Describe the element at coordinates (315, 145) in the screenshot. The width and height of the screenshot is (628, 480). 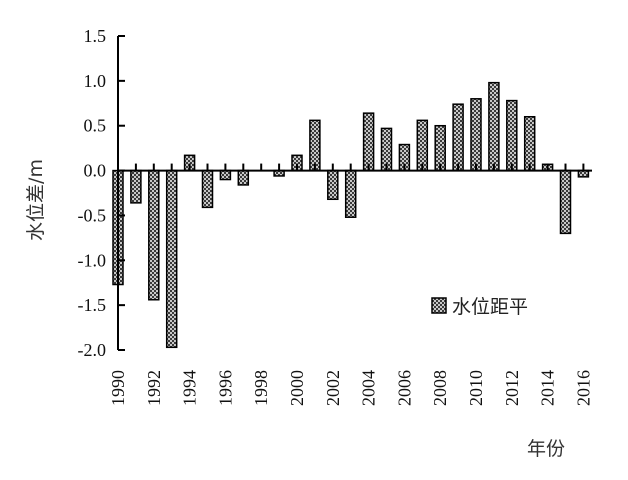
I see `bar-2001` at that location.